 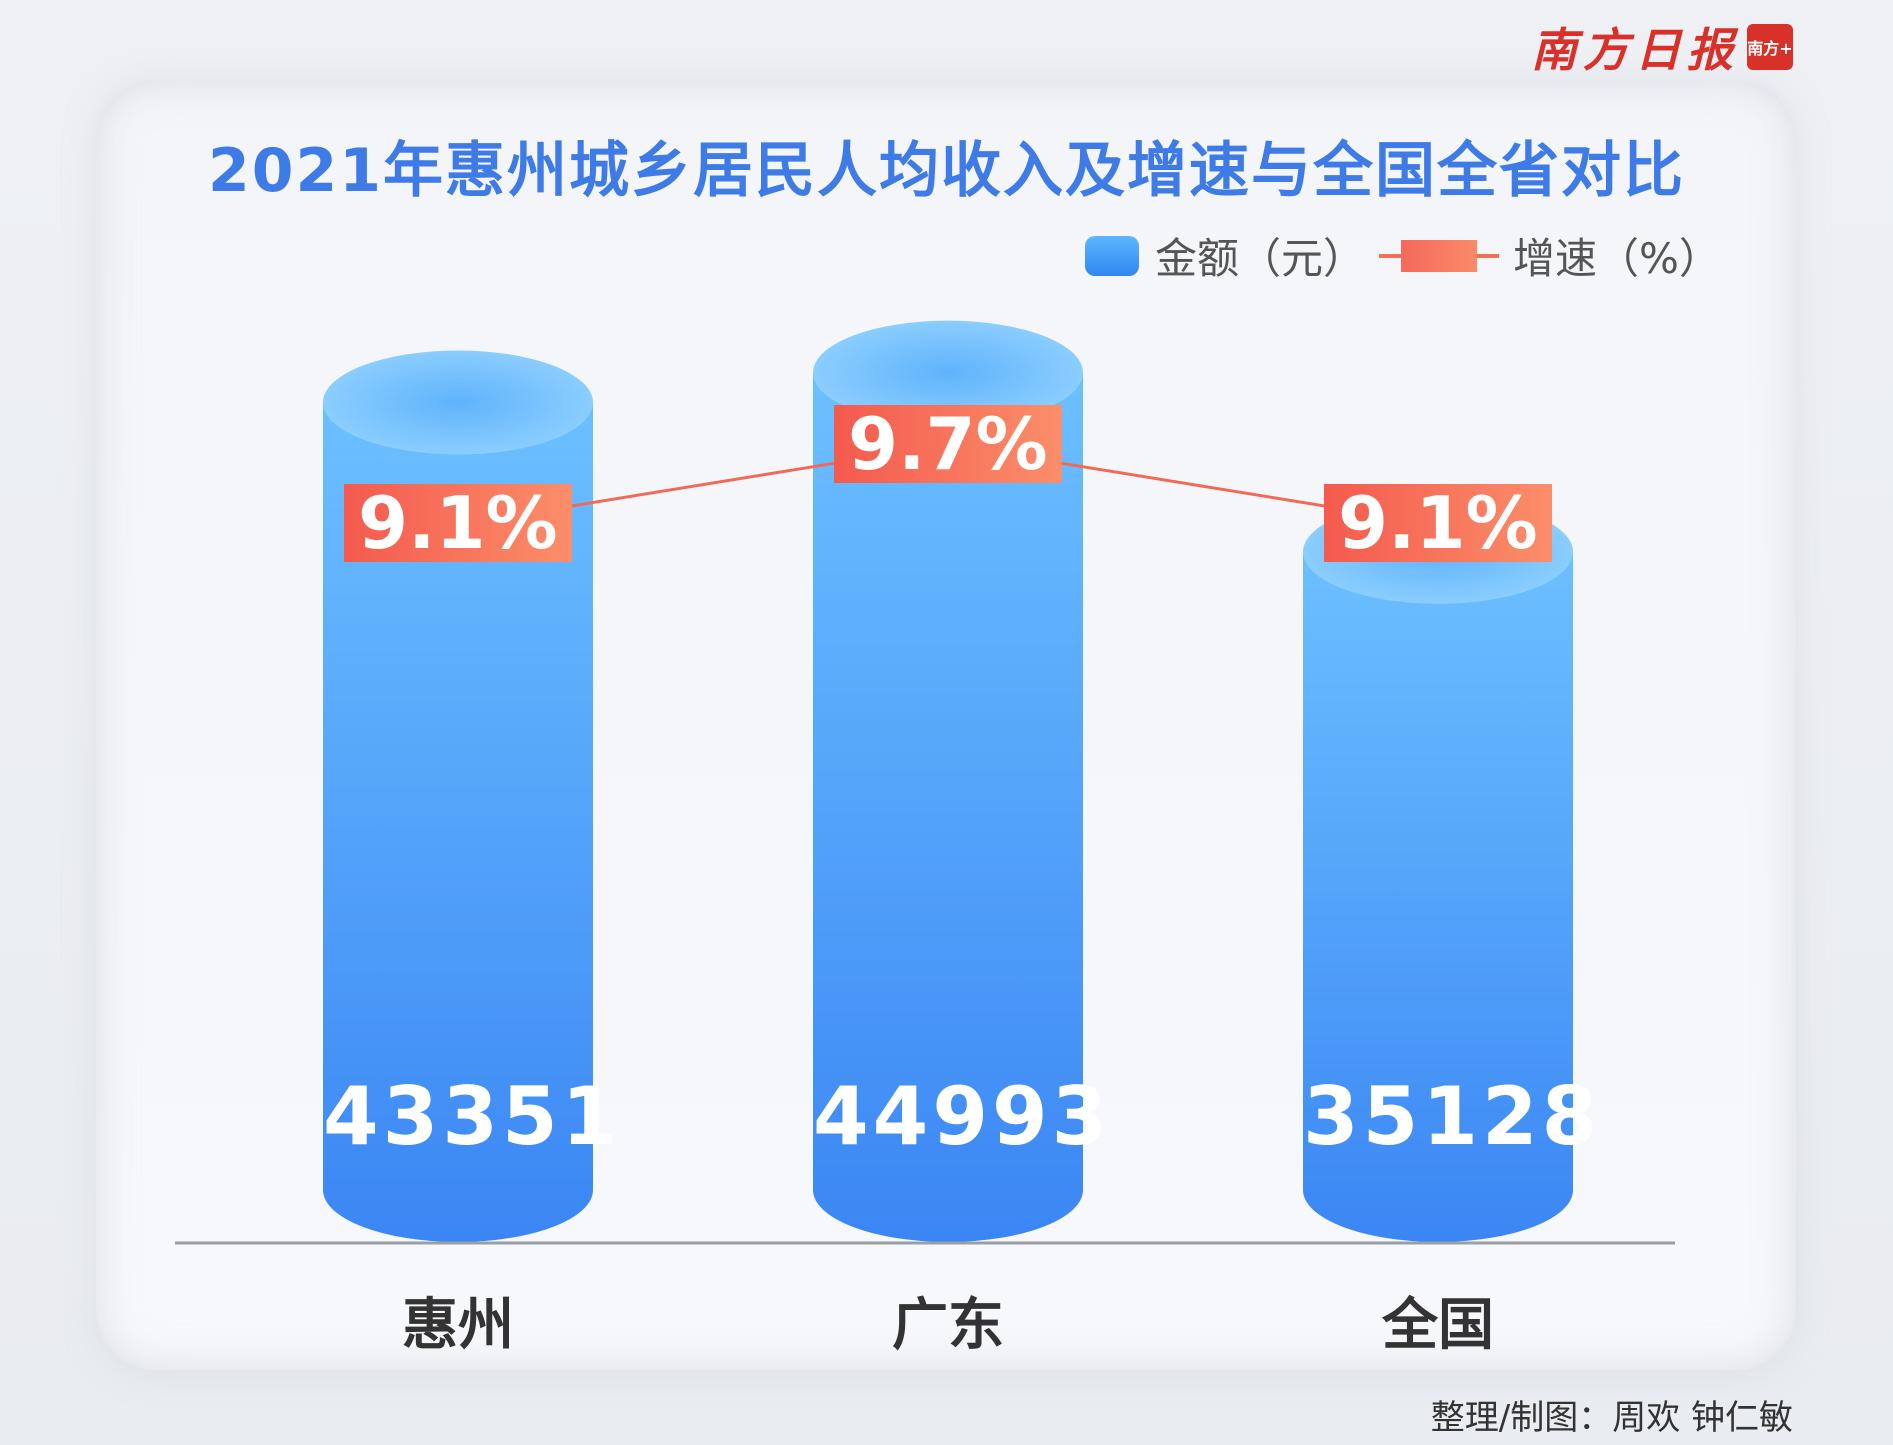 What do you see at coordinates (946, 171) in the screenshot?
I see `chart-title: 2021年惠州城乡居民人均收入及增速与全国全省对比` at bounding box center [946, 171].